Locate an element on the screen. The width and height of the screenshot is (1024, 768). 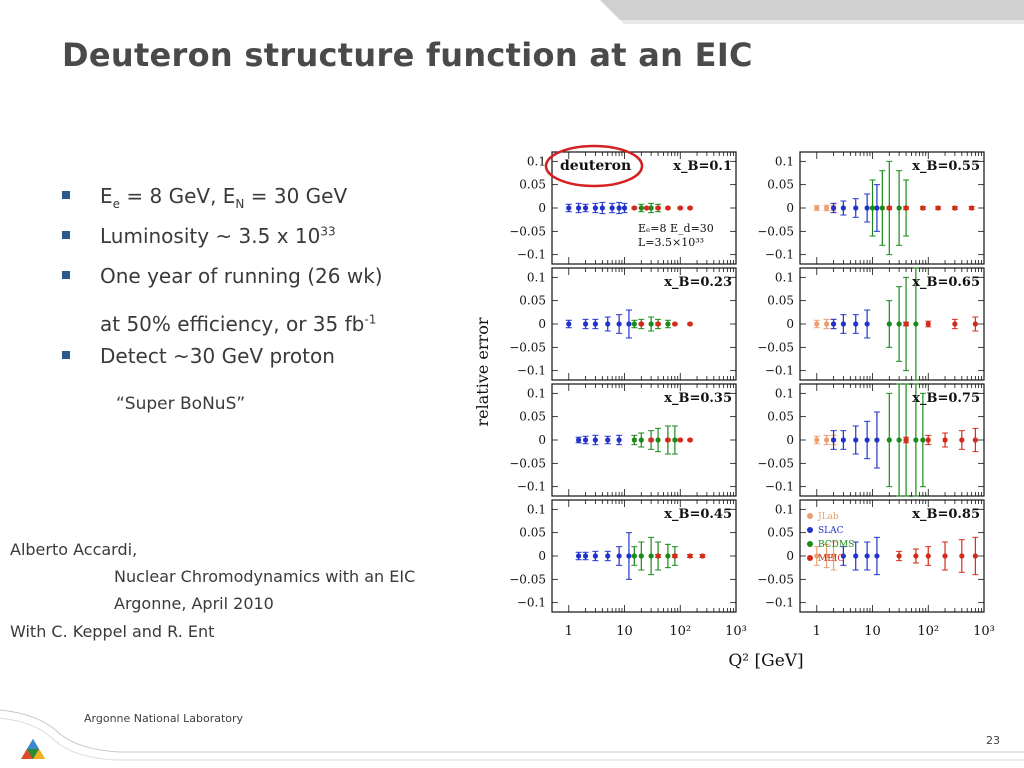
page-number: 23 is located at coordinates (993, 740).